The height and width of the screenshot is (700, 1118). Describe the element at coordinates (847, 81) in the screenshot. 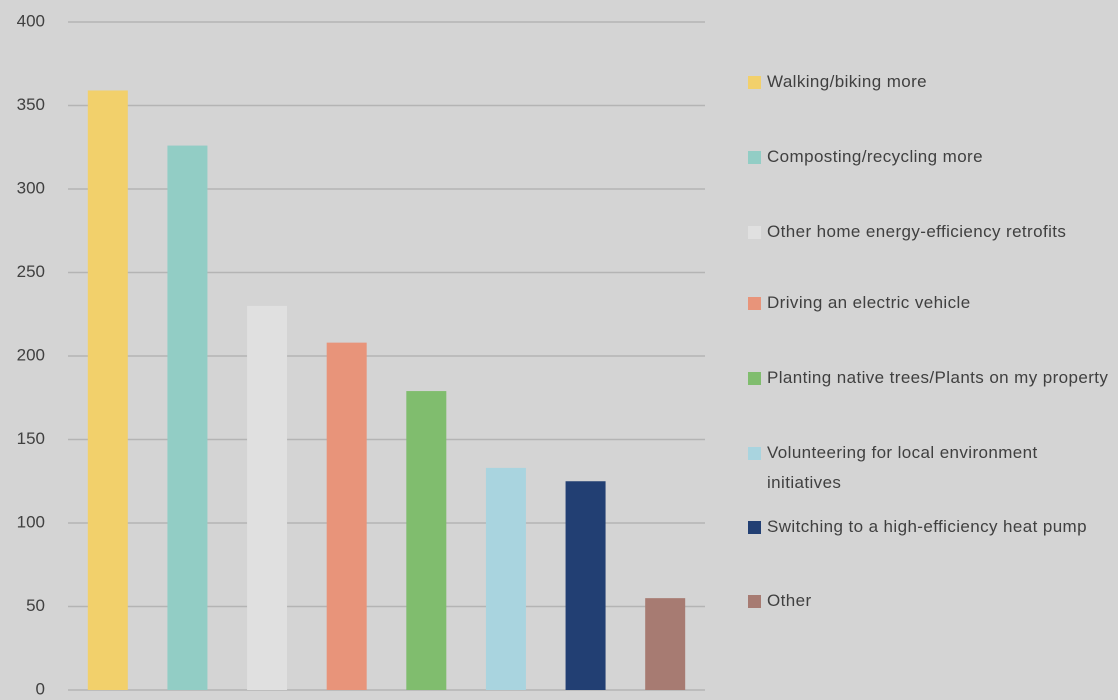

I see `legend-label: Walking/biking more` at that location.